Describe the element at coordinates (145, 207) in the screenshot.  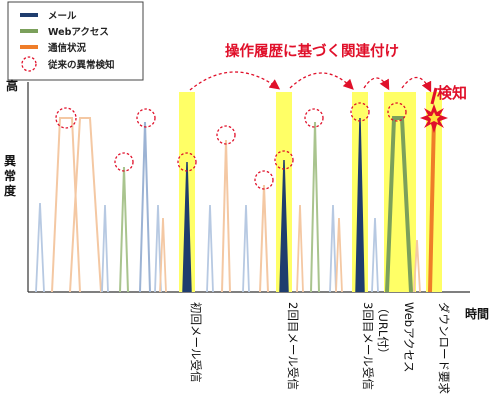
I see `spike-faint-blue-tall` at that location.